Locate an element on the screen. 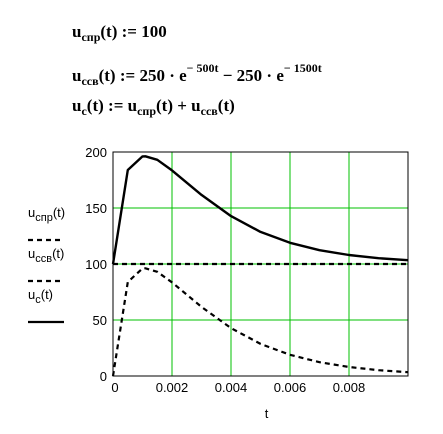 The height and width of the screenshot is (434, 443). x-tick-label: 0.004 is located at coordinates (231, 387).